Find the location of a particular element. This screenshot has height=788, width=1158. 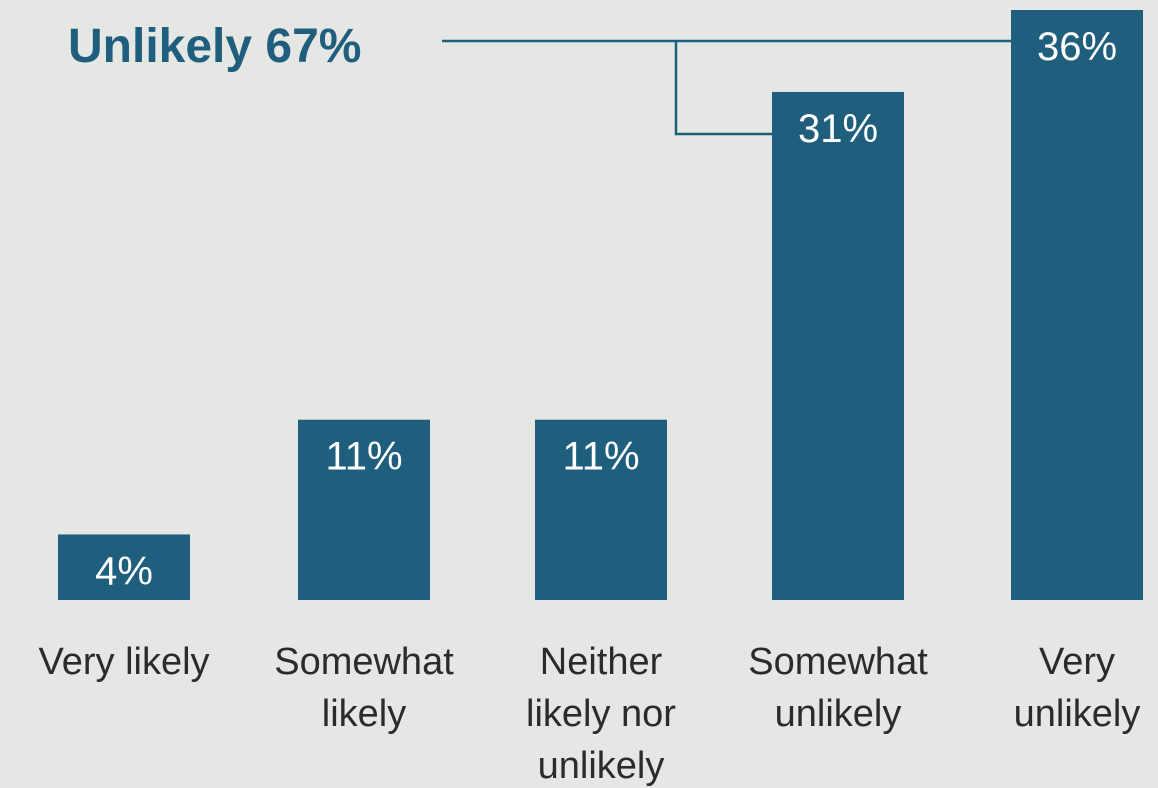

bracket-annotation-text: Unlikely 67% is located at coordinates (214, 46).